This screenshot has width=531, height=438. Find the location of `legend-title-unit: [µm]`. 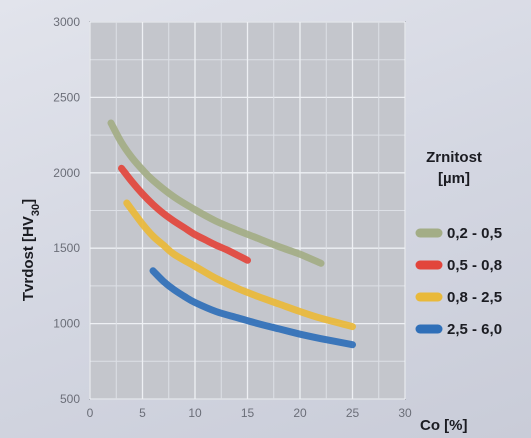

legend-title-unit: [µm] is located at coordinates (454, 178).